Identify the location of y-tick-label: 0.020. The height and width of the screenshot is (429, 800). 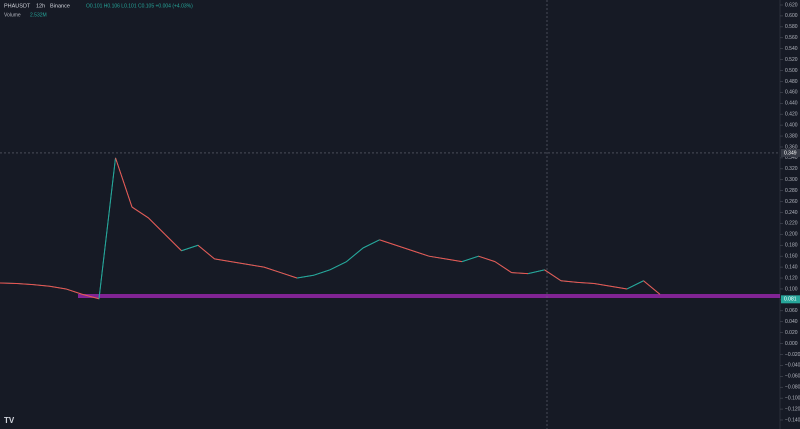
(791, 333).